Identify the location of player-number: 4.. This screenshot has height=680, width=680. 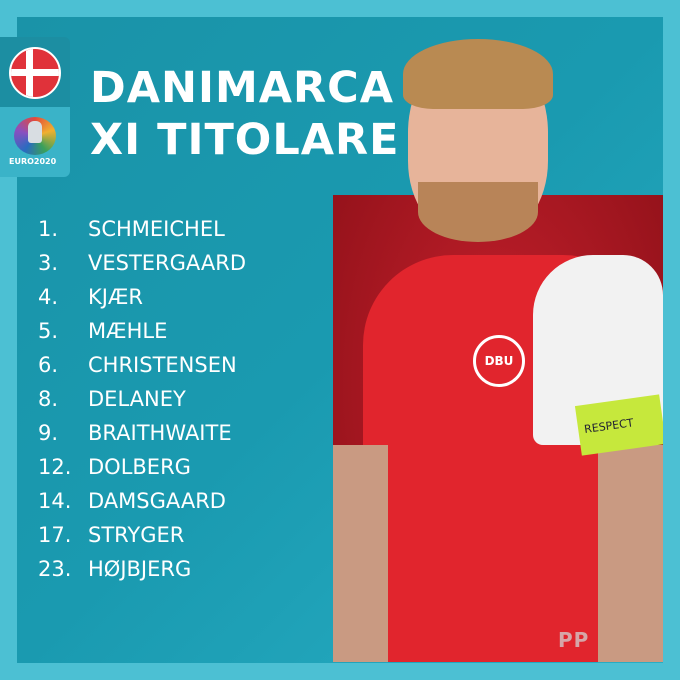
(48, 297).